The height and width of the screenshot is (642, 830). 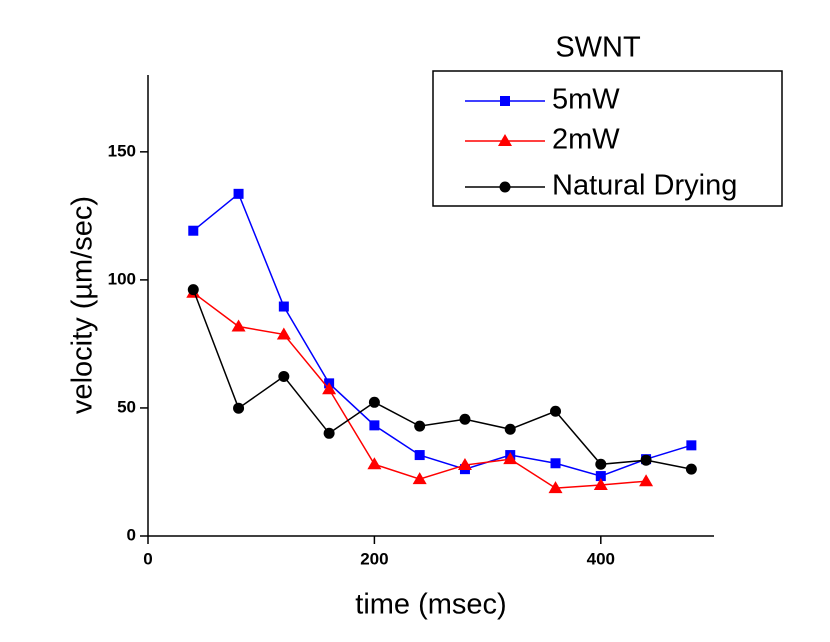 What do you see at coordinates (122, 150) in the screenshot?
I see `y-tick-label: 150` at bounding box center [122, 150].